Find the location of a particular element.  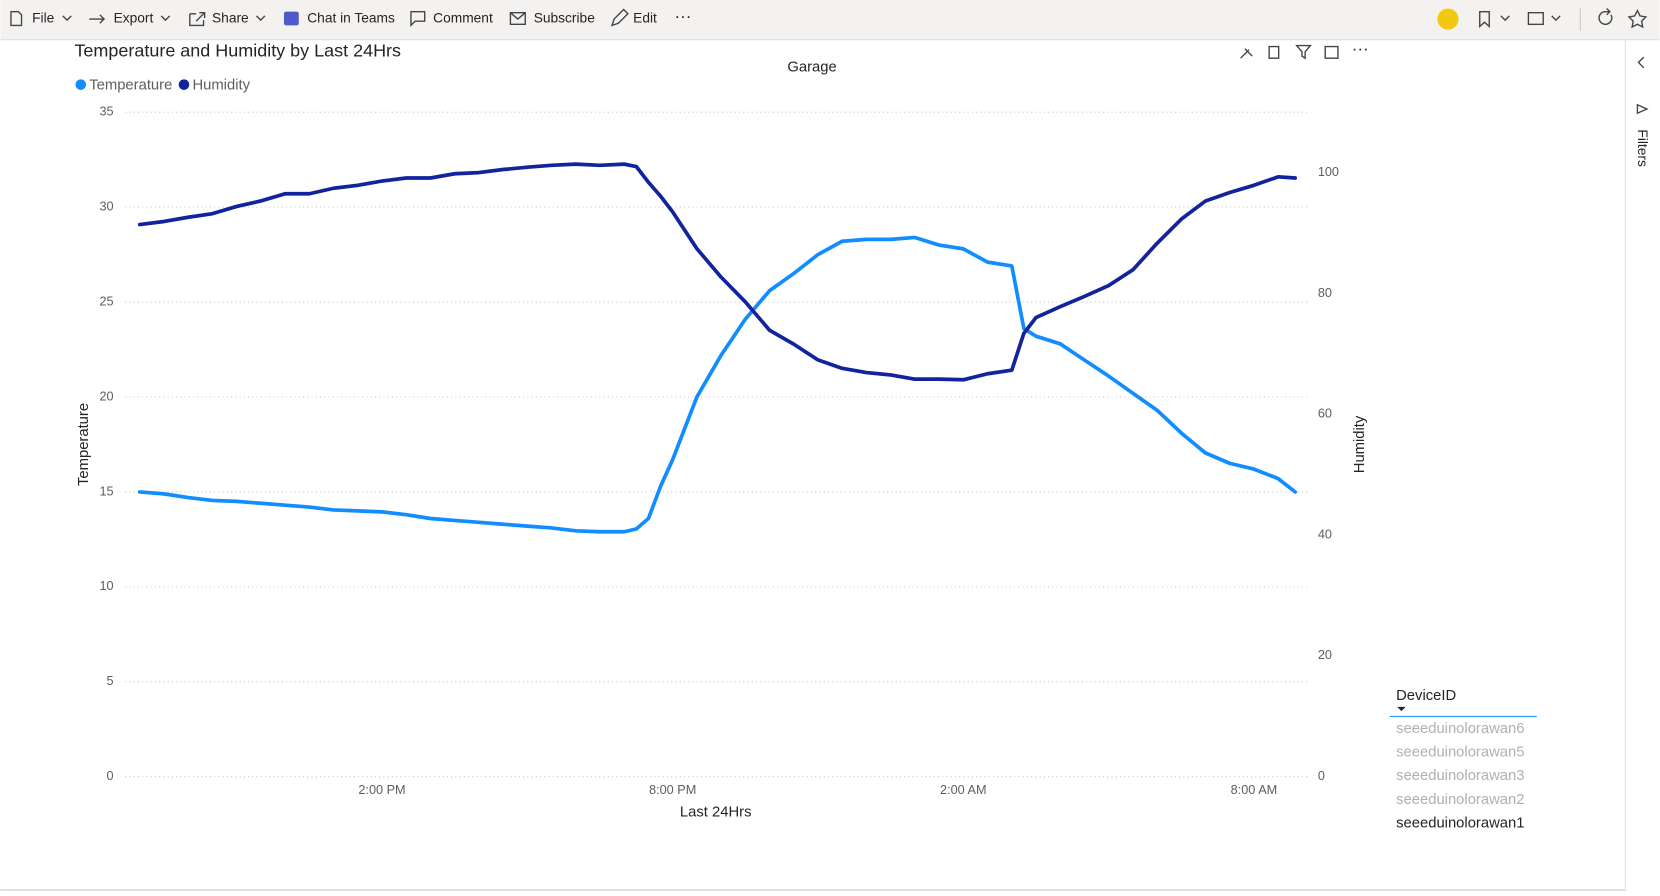

export-icon is located at coordinates (97, 19).